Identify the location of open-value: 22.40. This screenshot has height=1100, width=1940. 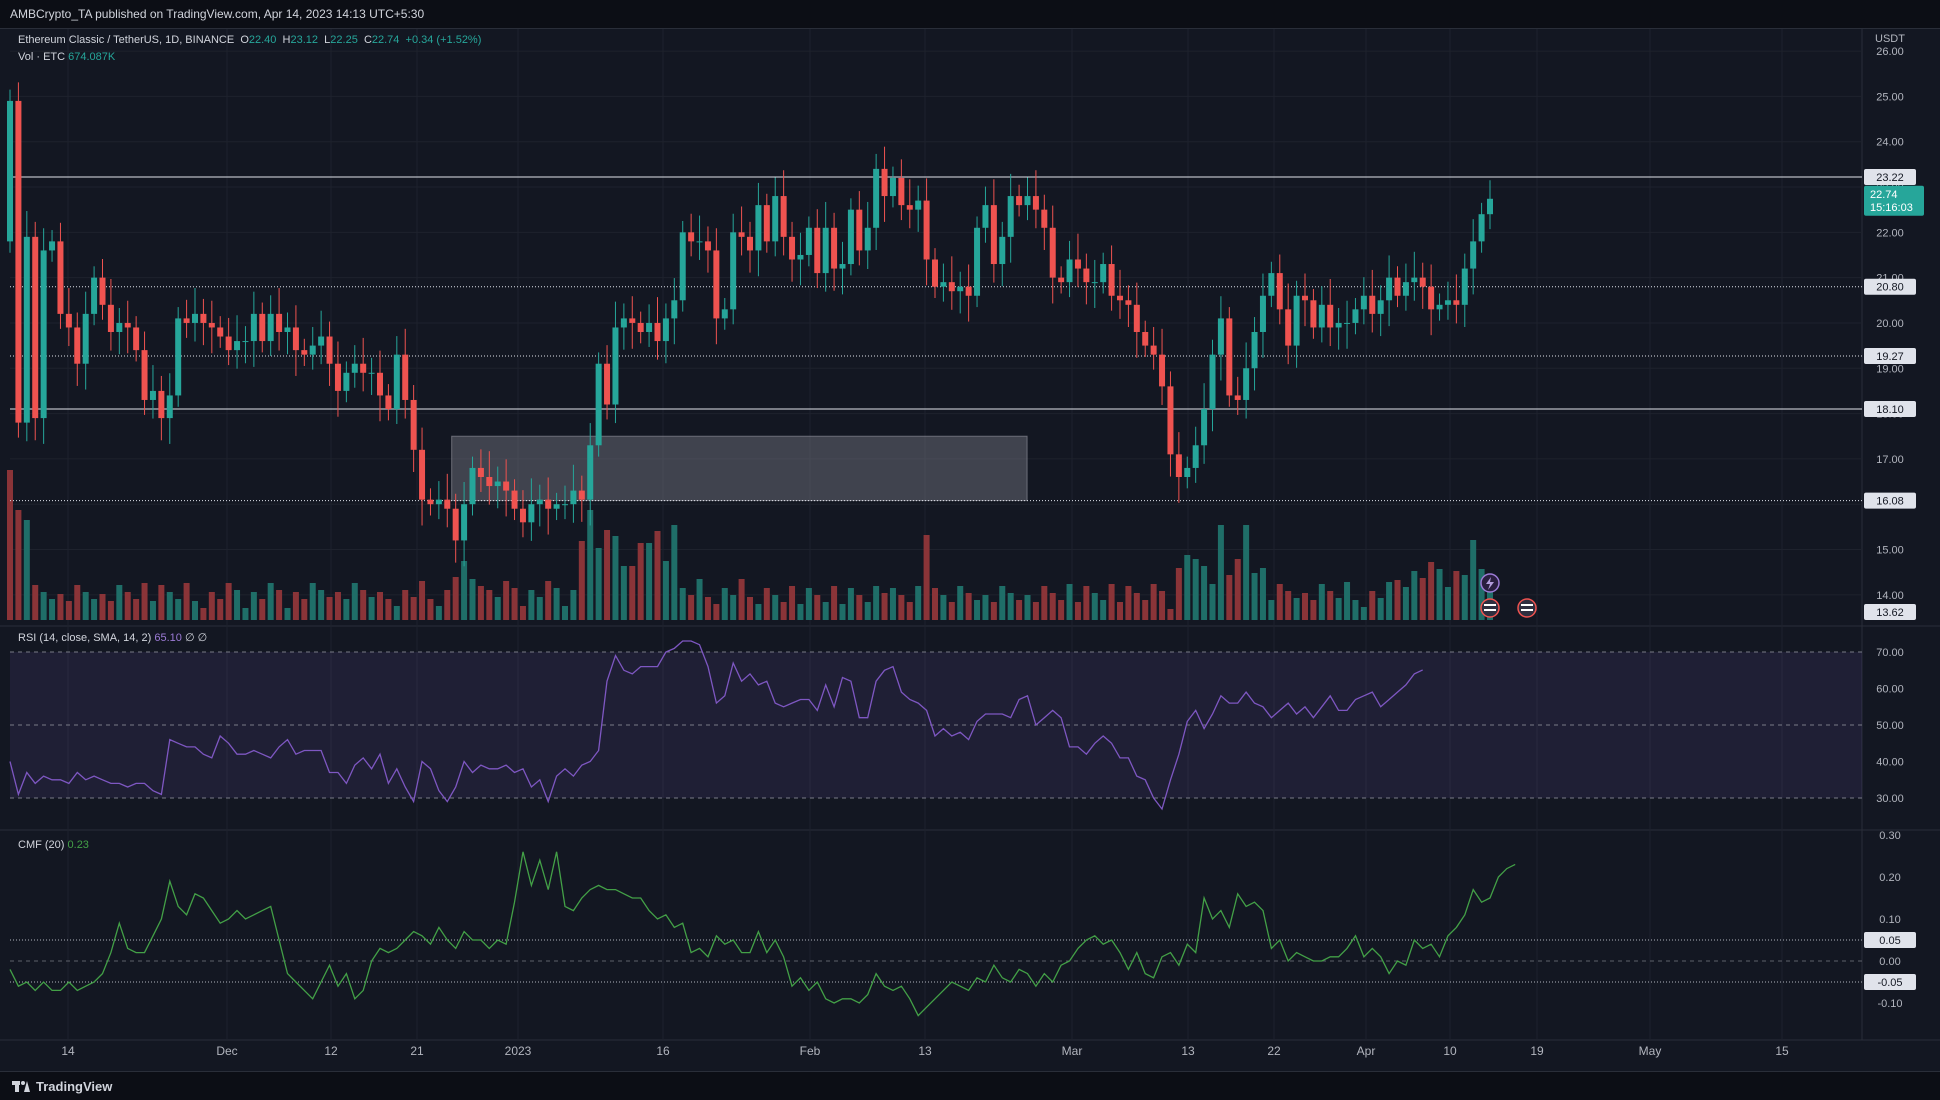
(262, 40).